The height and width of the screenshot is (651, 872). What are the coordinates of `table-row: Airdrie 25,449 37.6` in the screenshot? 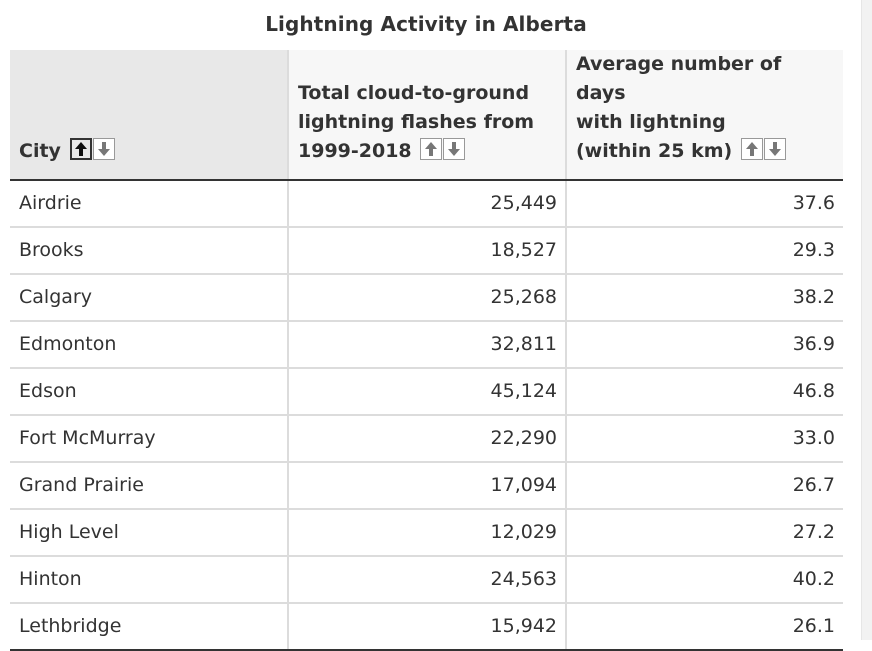 It's located at (426, 204).